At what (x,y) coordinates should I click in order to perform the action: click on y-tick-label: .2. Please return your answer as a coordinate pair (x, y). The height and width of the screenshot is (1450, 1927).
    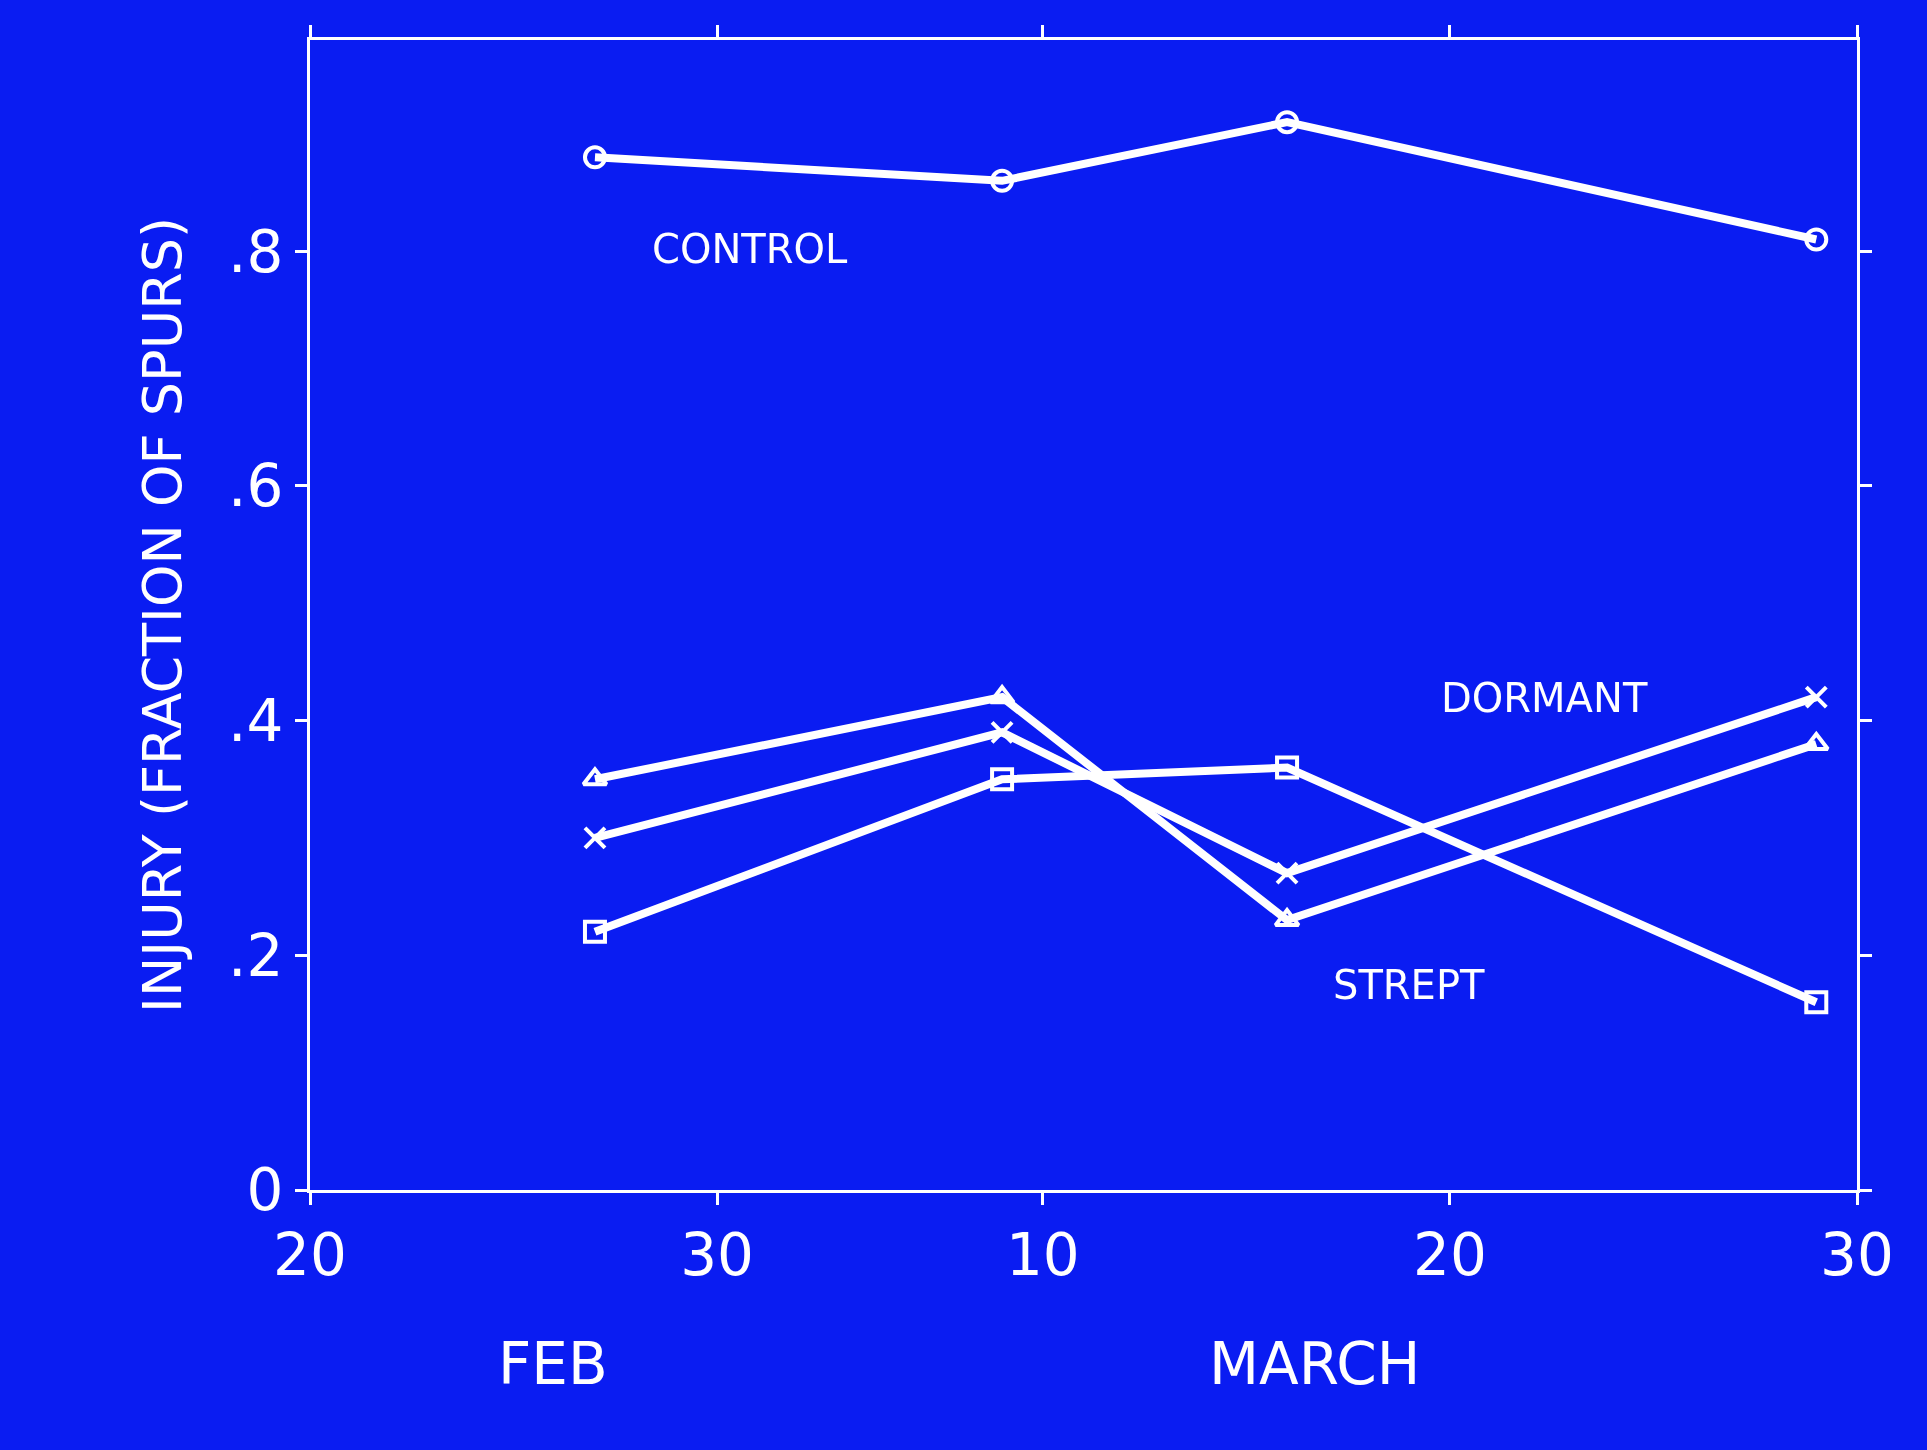
    Looking at the image, I should click on (256, 955).